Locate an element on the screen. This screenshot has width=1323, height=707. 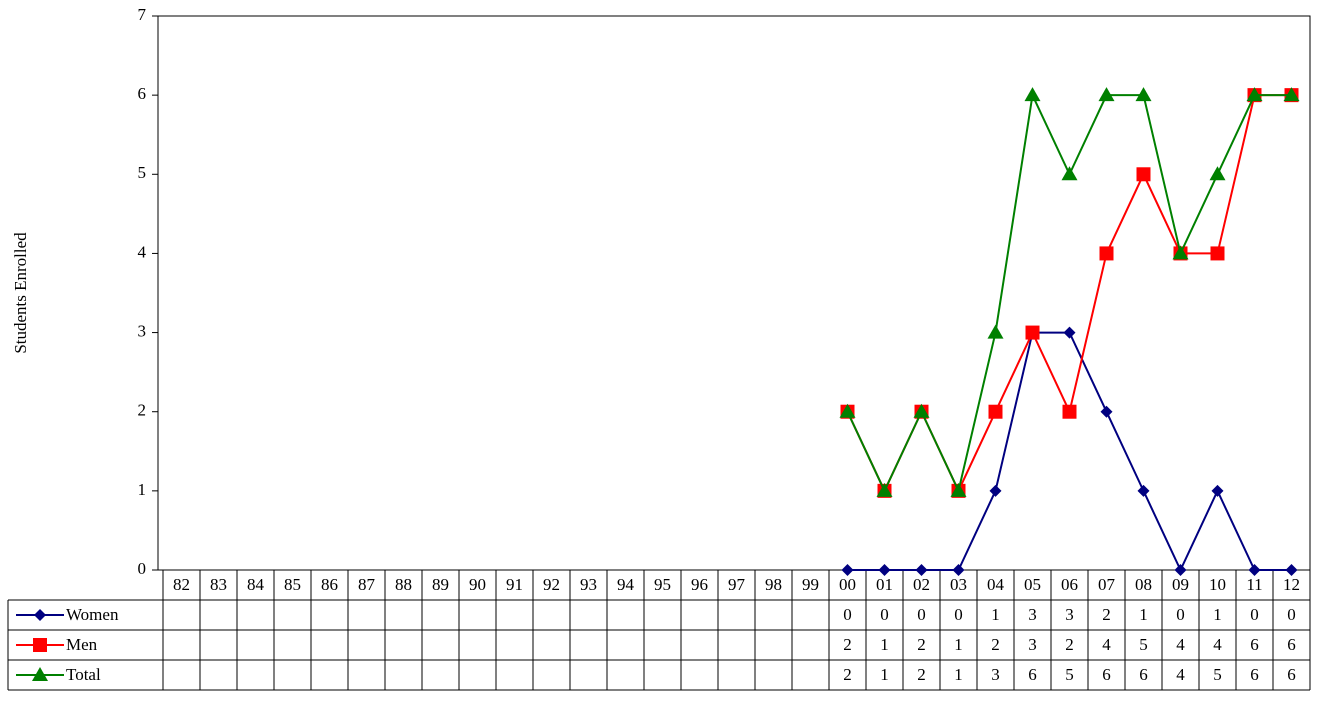
x-tick-label: 95 is located at coordinates (662, 584).